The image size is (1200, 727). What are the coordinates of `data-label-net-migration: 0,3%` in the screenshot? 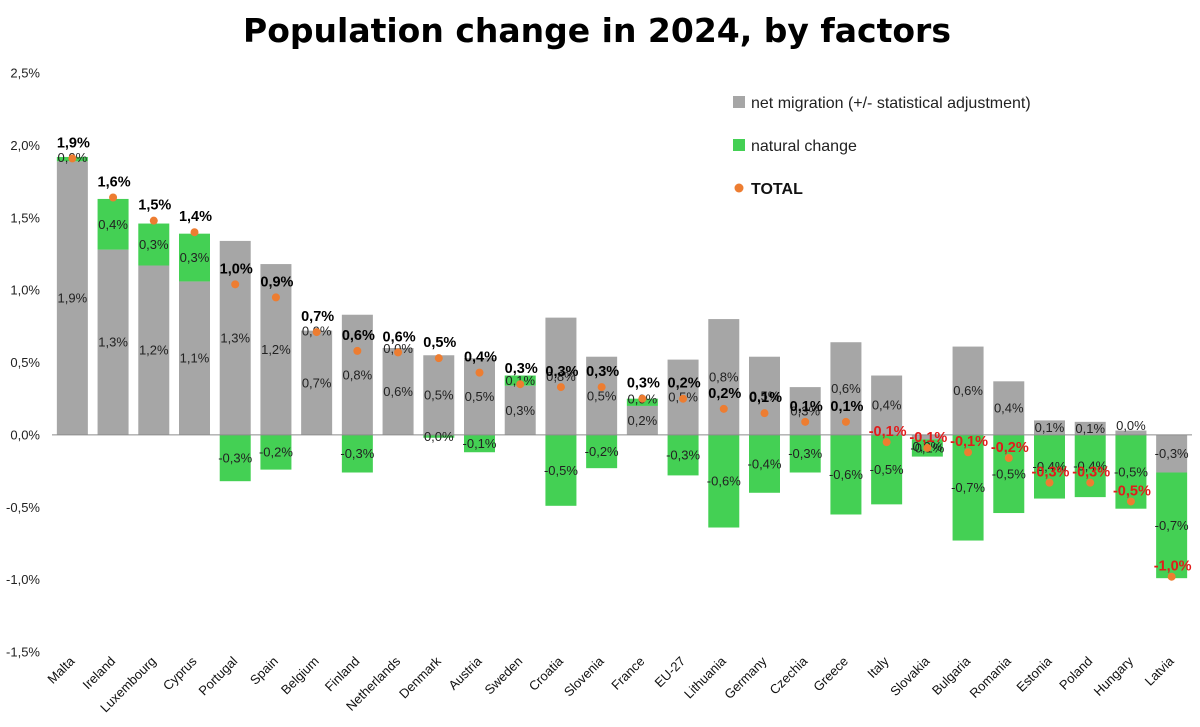 It's located at (520, 410).